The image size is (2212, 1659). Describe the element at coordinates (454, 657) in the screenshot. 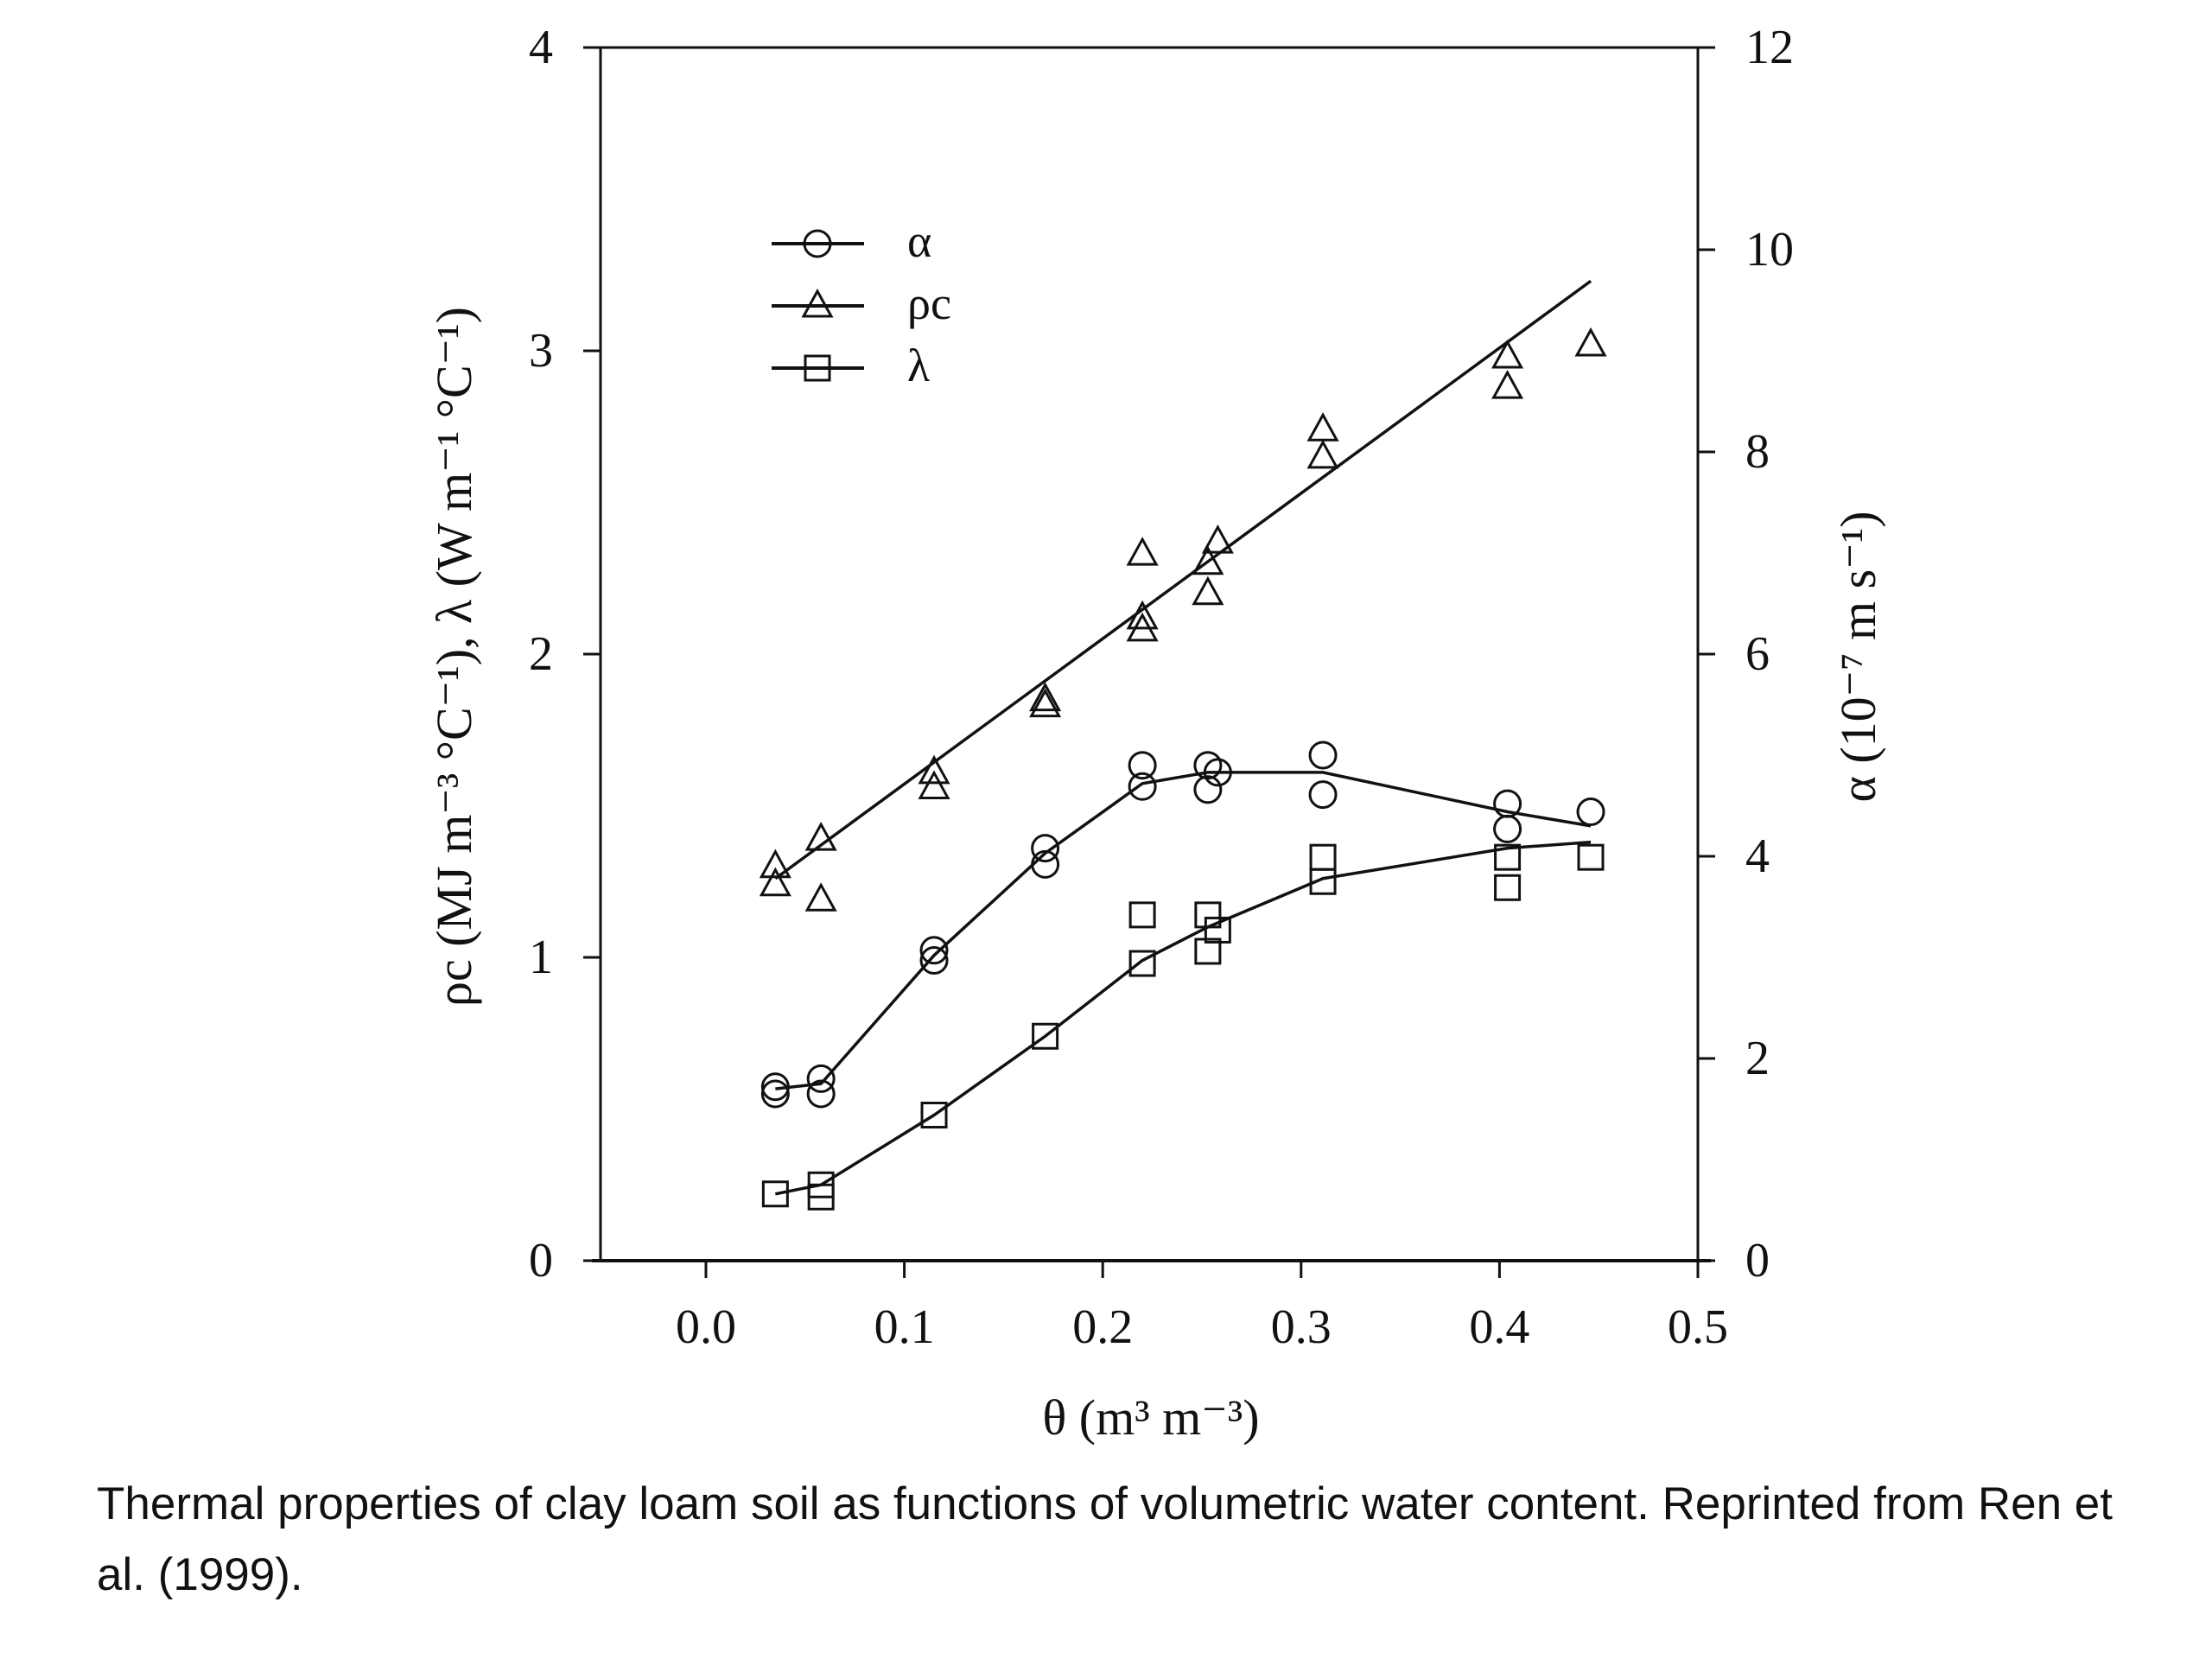

I see `y-axis-left-title: ρc (MJ m⁻³ °C⁻¹), λ (W m⁻¹ °C⁻¹)` at that location.